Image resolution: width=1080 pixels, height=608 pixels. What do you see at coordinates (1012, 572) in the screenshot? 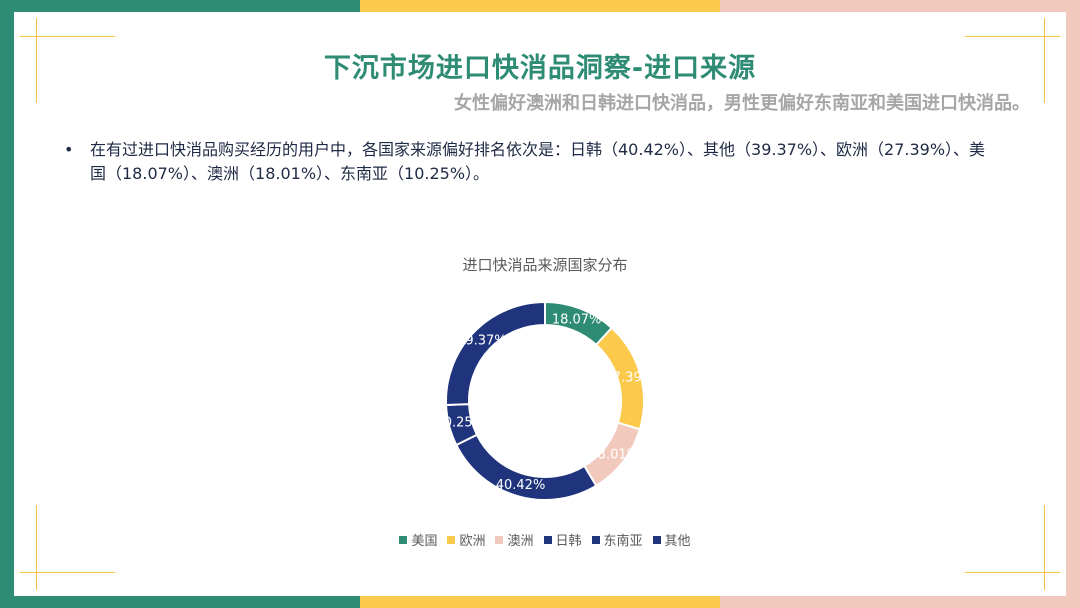
I see `corner-line-br-h` at bounding box center [1012, 572].